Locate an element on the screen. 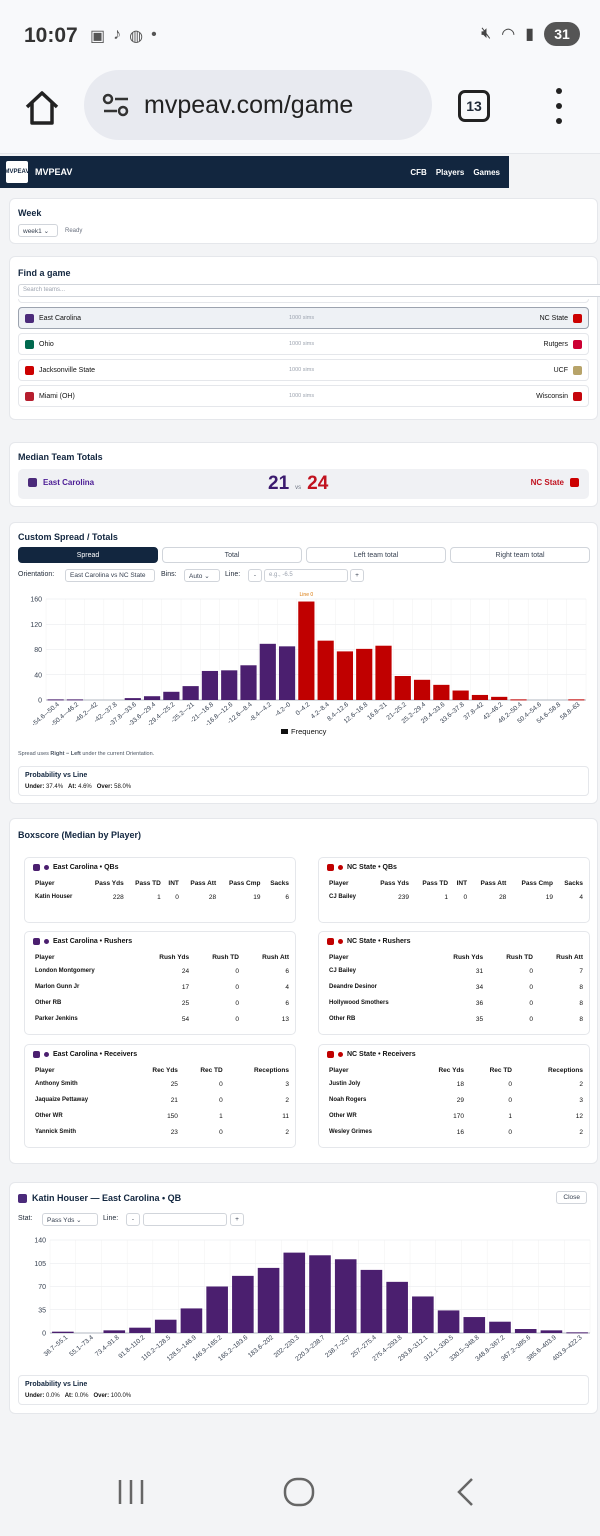 The height and width of the screenshot is (1536, 600). line-input: e.g., -6.5 is located at coordinates (306, 575).